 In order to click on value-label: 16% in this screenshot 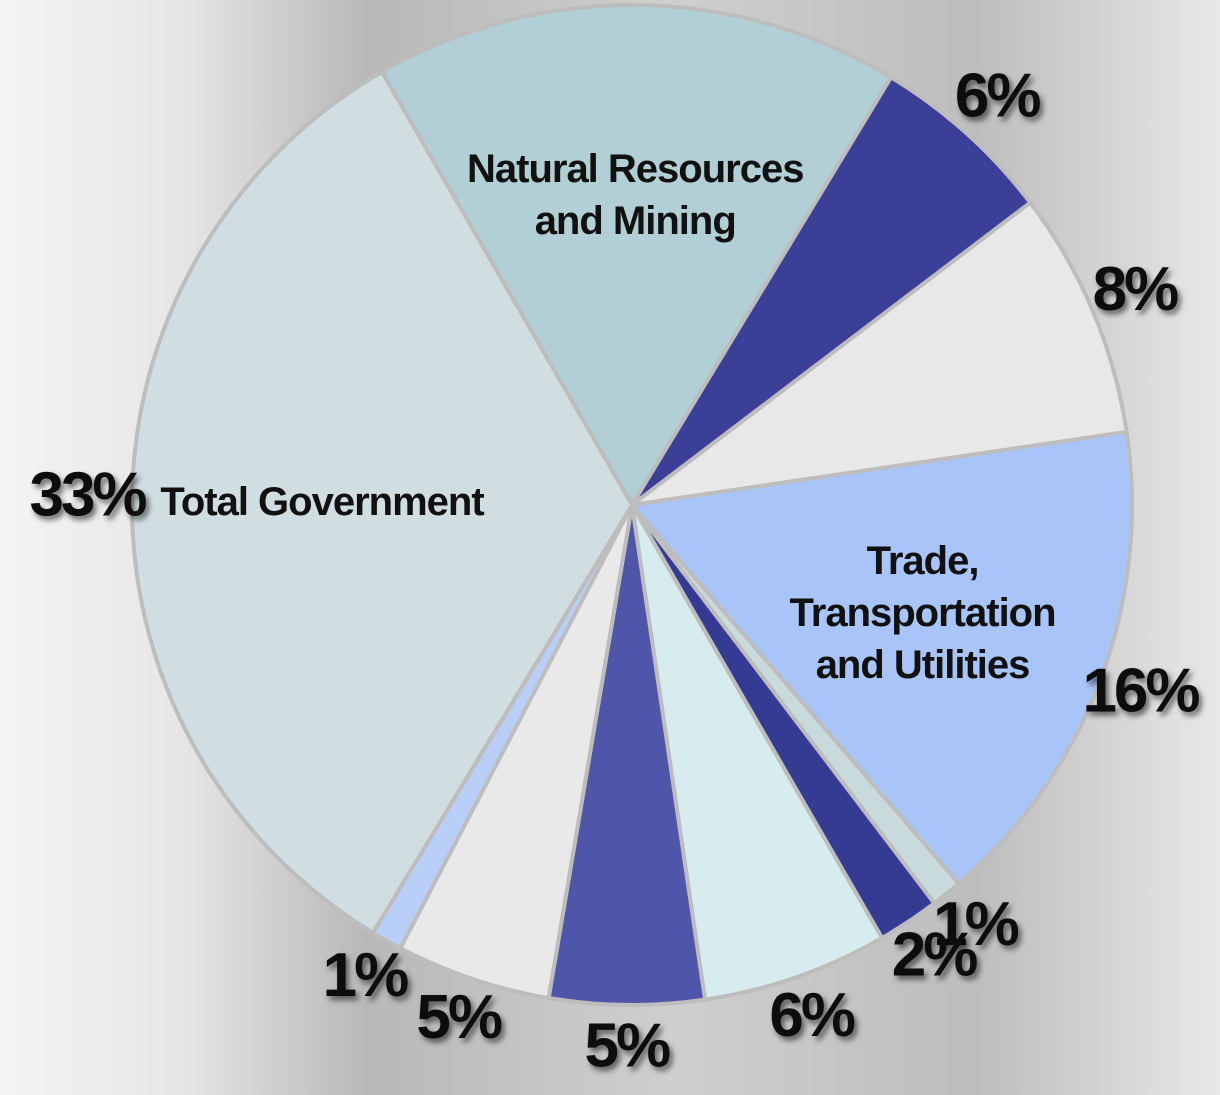, I will do `click(1140, 690)`.